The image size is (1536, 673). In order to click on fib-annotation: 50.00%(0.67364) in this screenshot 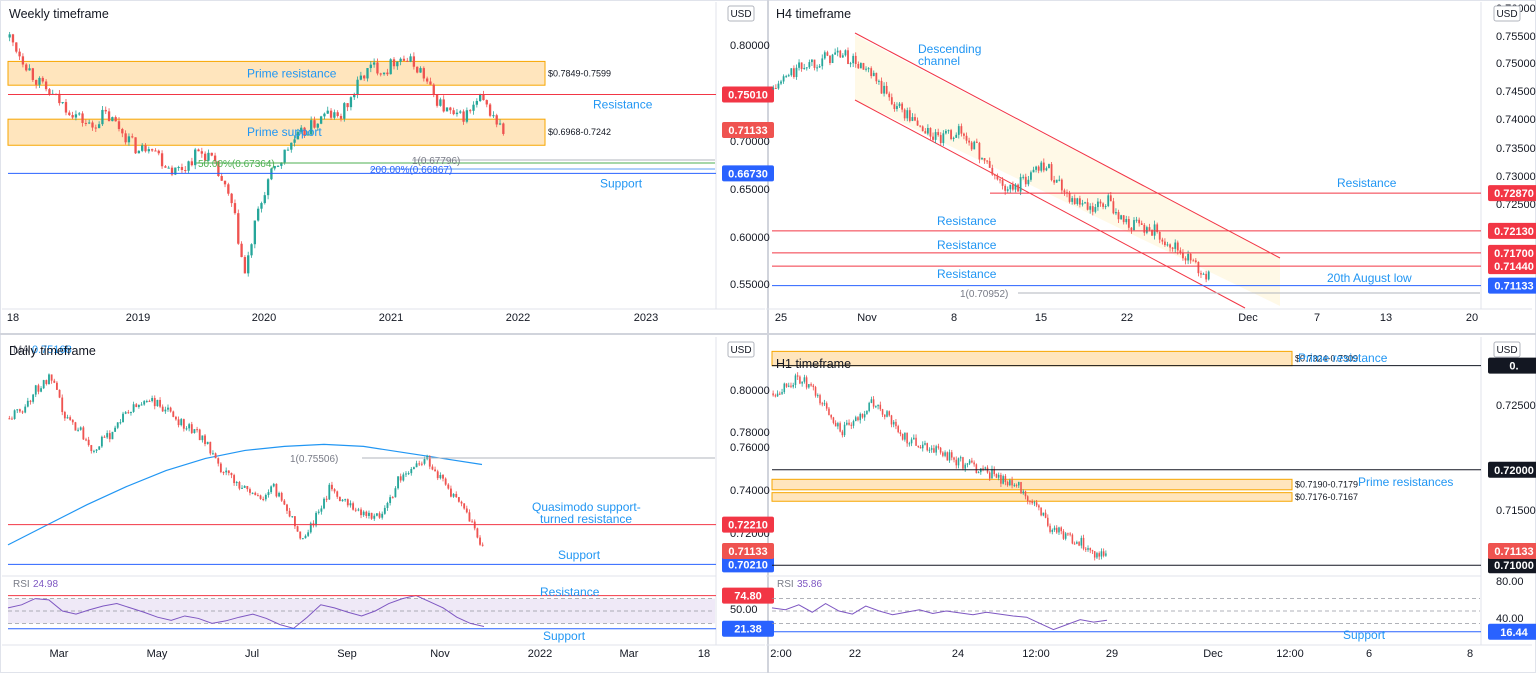, I will do `click(236, 164)`.